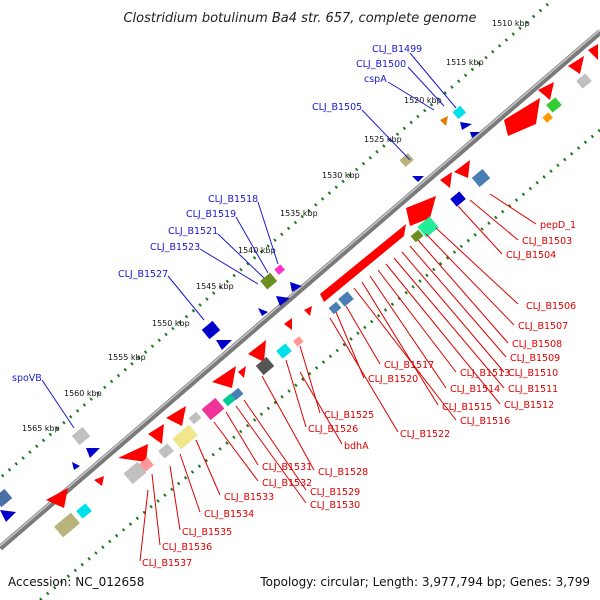  What do you see at coordinates (333, 429) in the screenshot?
I see `gene-label-clj-b1526: CLJ_B1526` at bounding box center [333, 429].